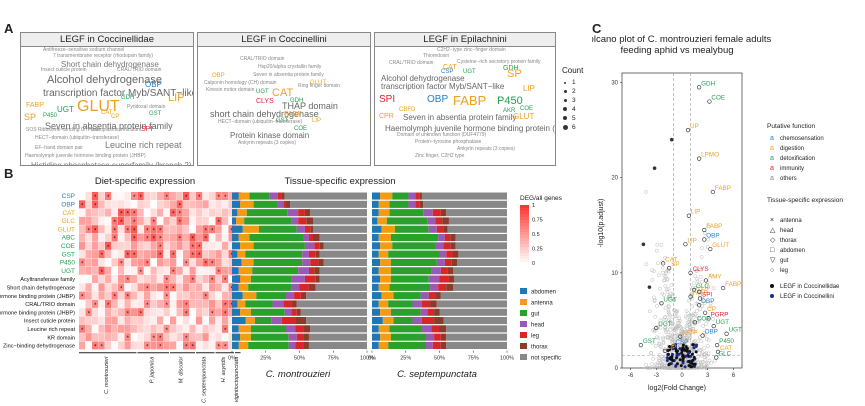 The height and width of the screenshot is (406, 865). Describe the element at coordinates (264, 114) in the screenshot. I see `cloud-word: short chain dehydrogenase` at that location.